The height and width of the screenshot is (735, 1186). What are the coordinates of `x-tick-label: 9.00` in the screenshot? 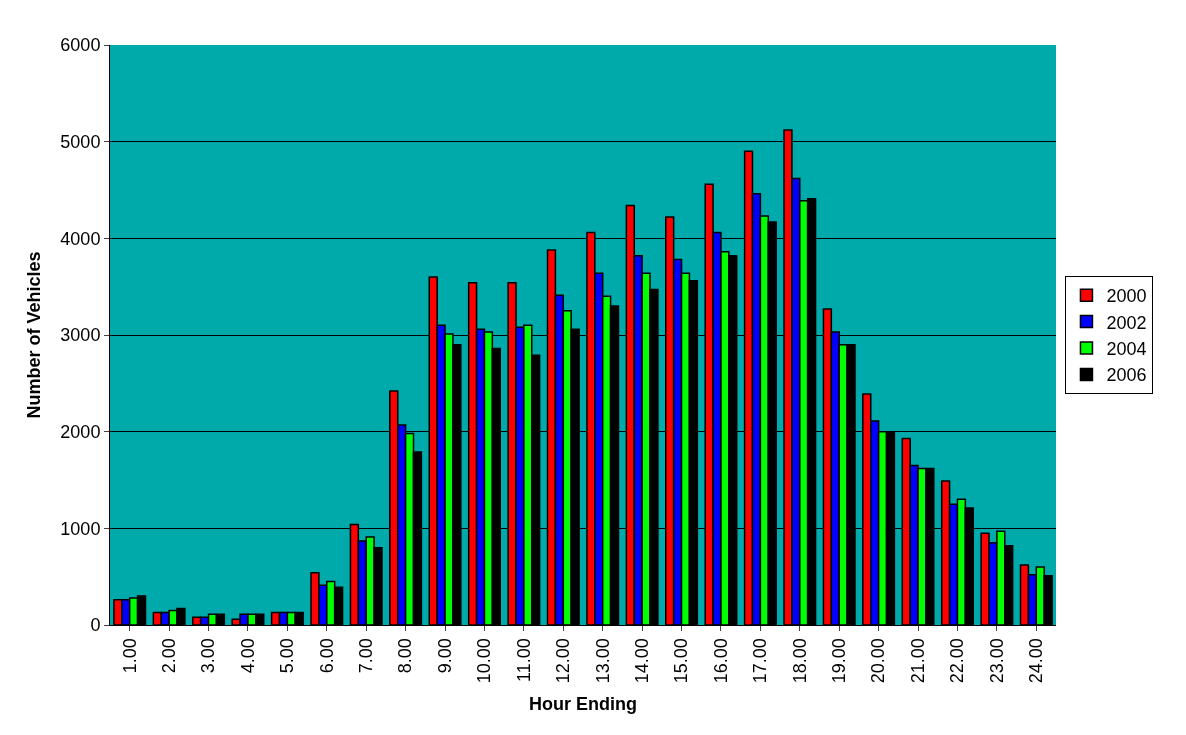 It's located at (444, 656).